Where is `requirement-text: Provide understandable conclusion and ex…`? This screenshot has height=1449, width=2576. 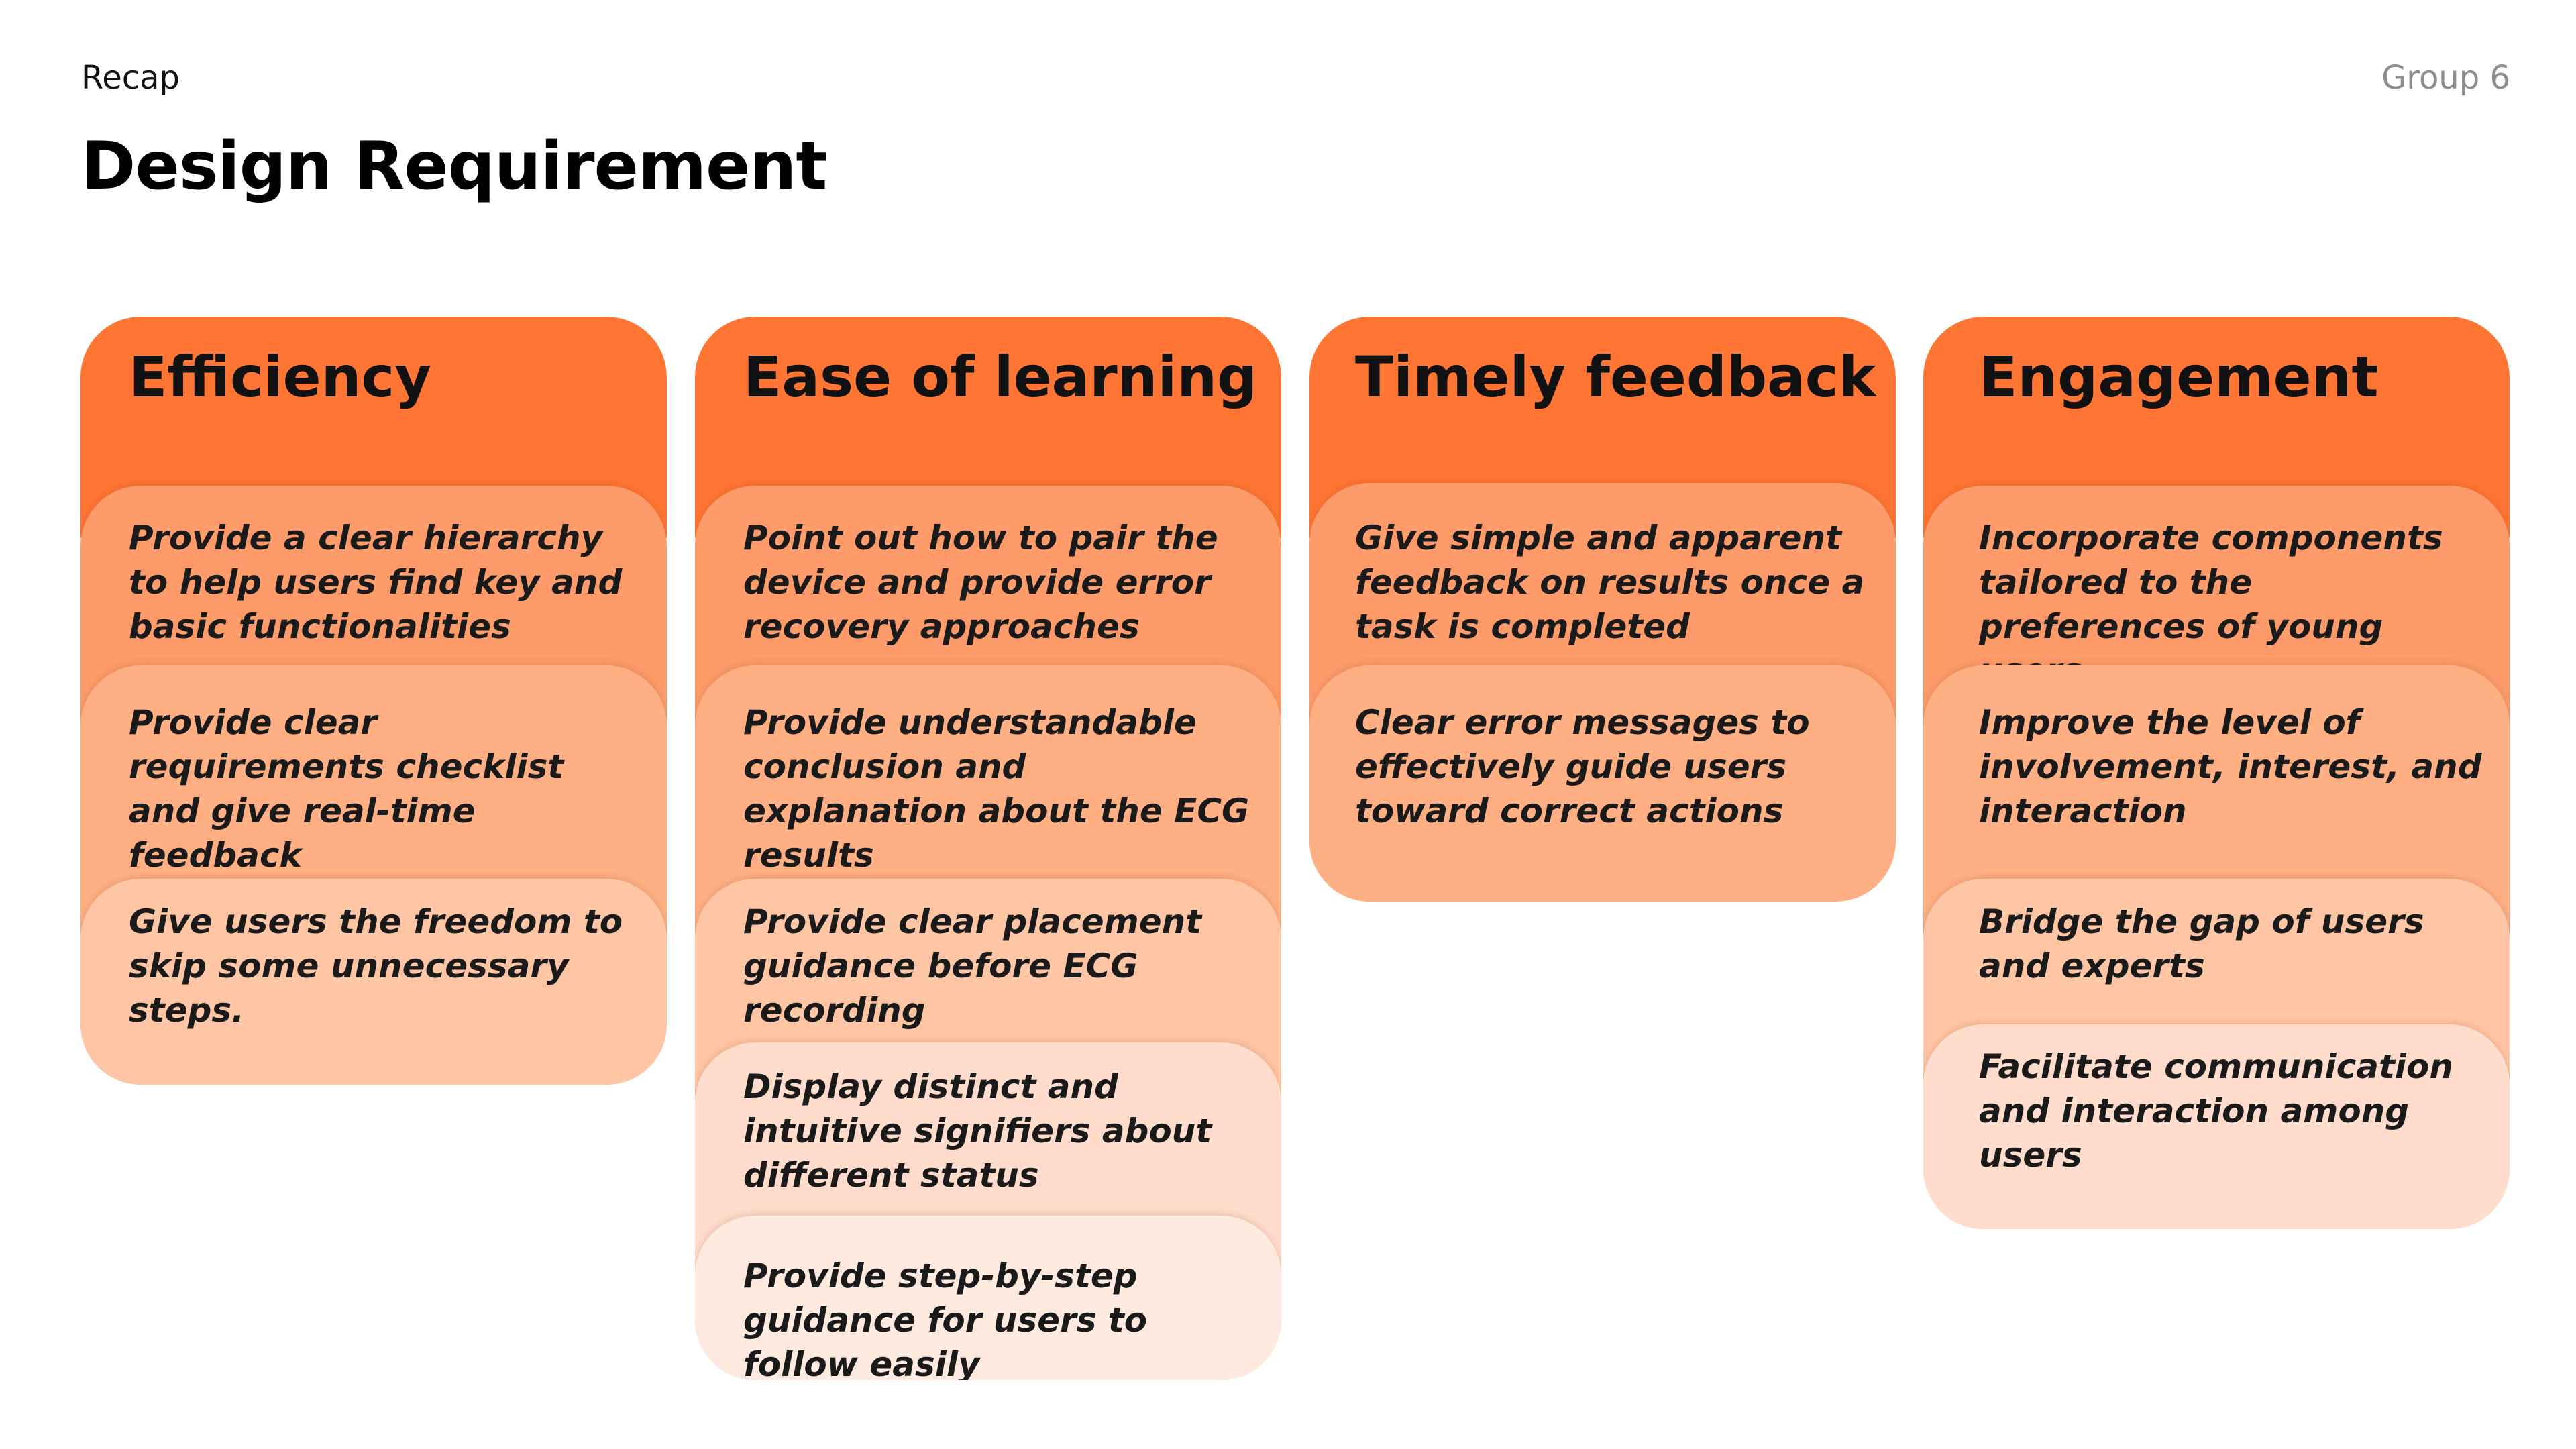
requirement-text: Provide understandable conclusion and ex… is located at coordinates (996, 789).